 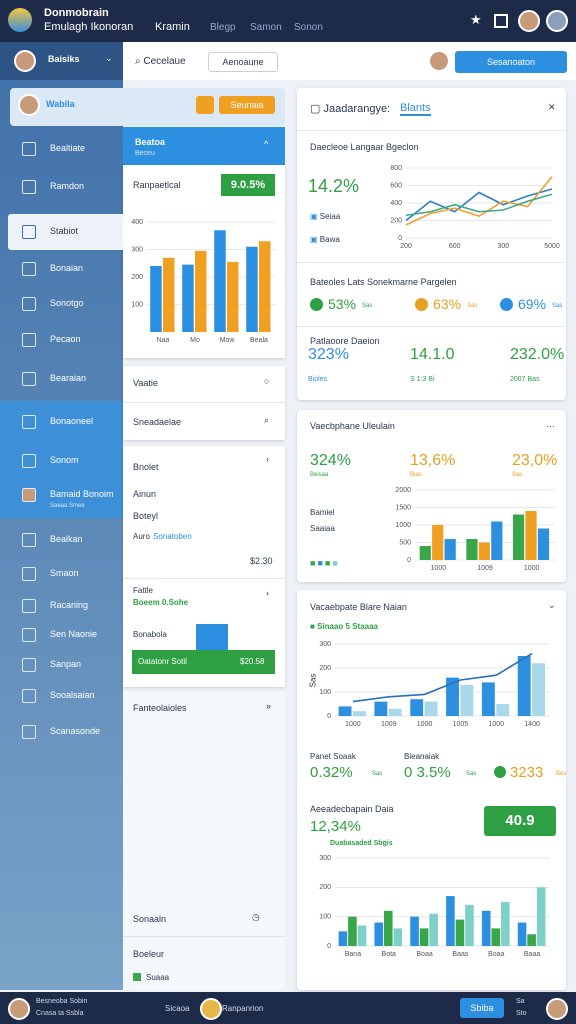 I want to click on bottom-text: Sicaoa, so click(x=177, y=1008).